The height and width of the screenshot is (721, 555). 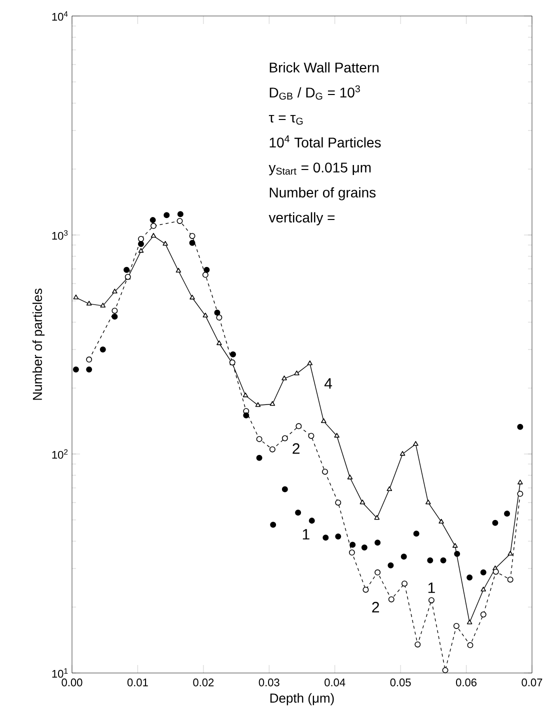 What do you see at coordinates (203, 682) in the screenshot?
I see `x-tick-label: 0.02` at bounding box center [203, 682].